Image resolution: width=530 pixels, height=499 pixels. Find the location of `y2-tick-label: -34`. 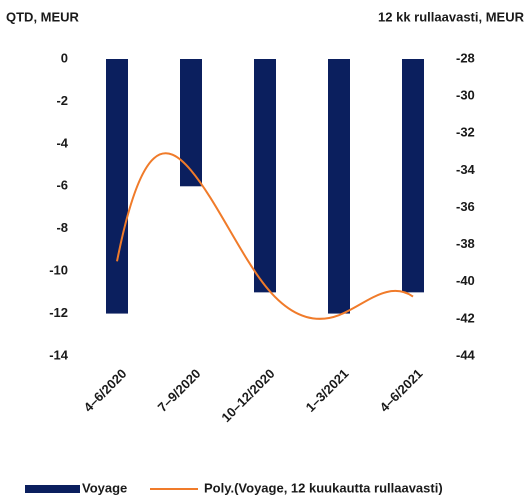

y2-tick-label: -34 is located at coordinates (466, 169).